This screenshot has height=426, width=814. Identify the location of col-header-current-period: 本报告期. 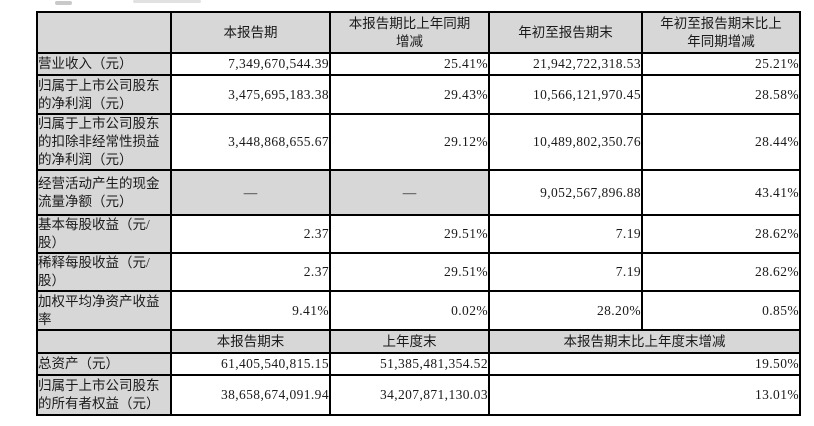
(250, 32).